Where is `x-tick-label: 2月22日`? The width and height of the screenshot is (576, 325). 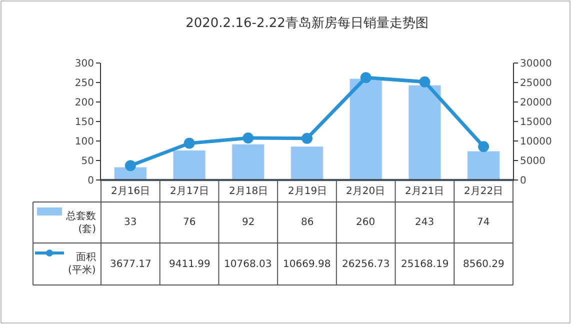 x-tick-label: 2月22日 is located at coordinates (484, 191).